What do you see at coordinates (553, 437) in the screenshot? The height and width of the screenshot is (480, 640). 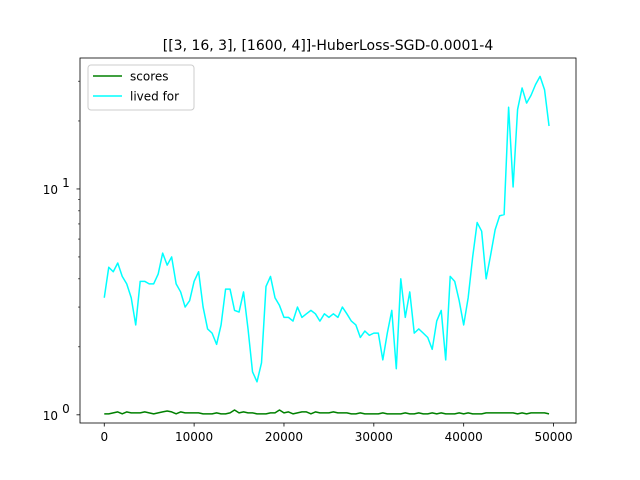 I see `x-tick-label: 50000` at bounding box center [553, 437].